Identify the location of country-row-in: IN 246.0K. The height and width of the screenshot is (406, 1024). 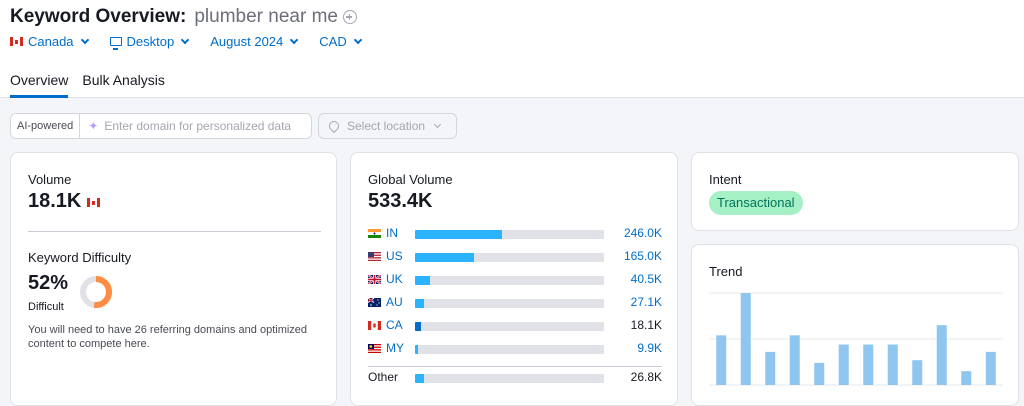
(515, 234).